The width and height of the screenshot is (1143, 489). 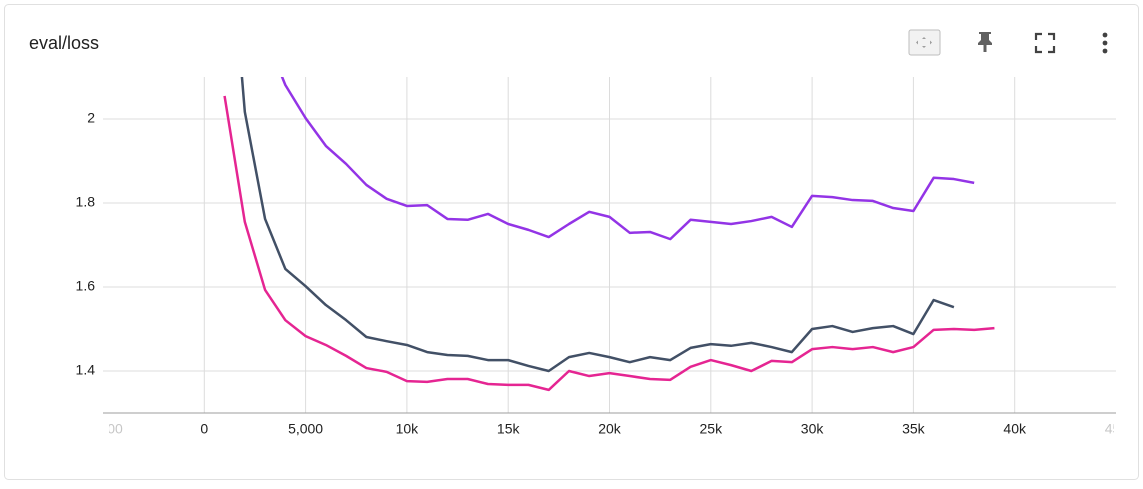 I want to click on x-tick-label: 0, so click(x=204, y=429).